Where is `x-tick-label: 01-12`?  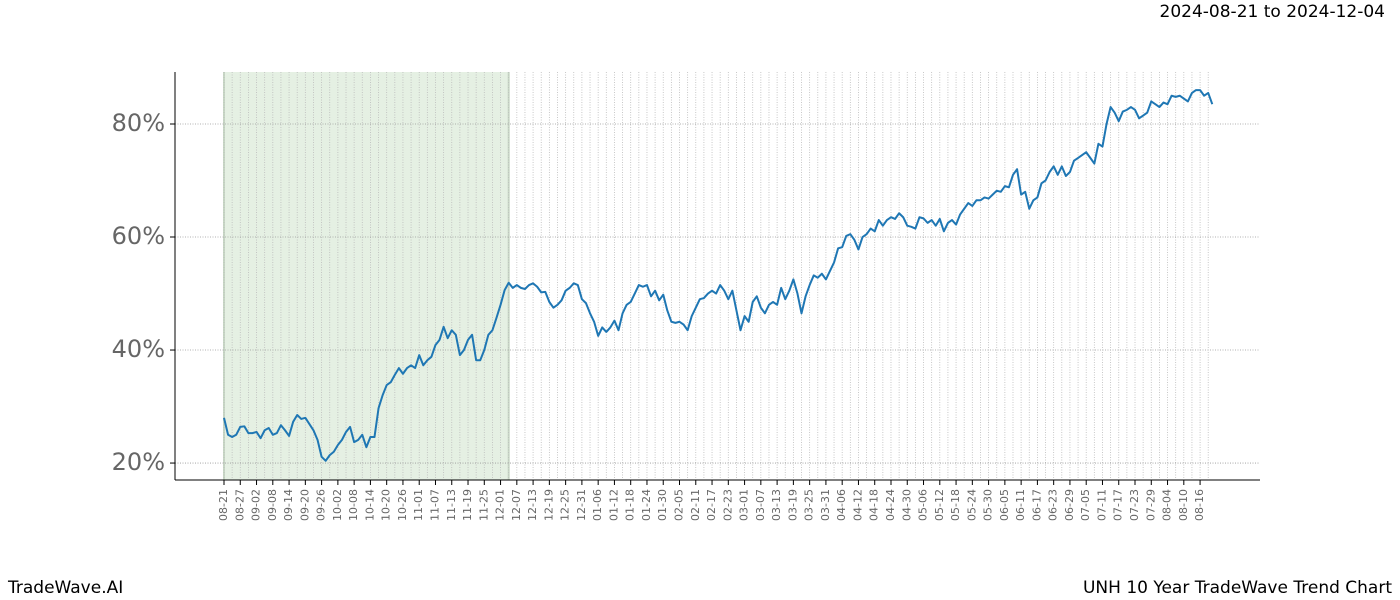 x-tick-label: 01-12 is located at coordinates (613, 505).